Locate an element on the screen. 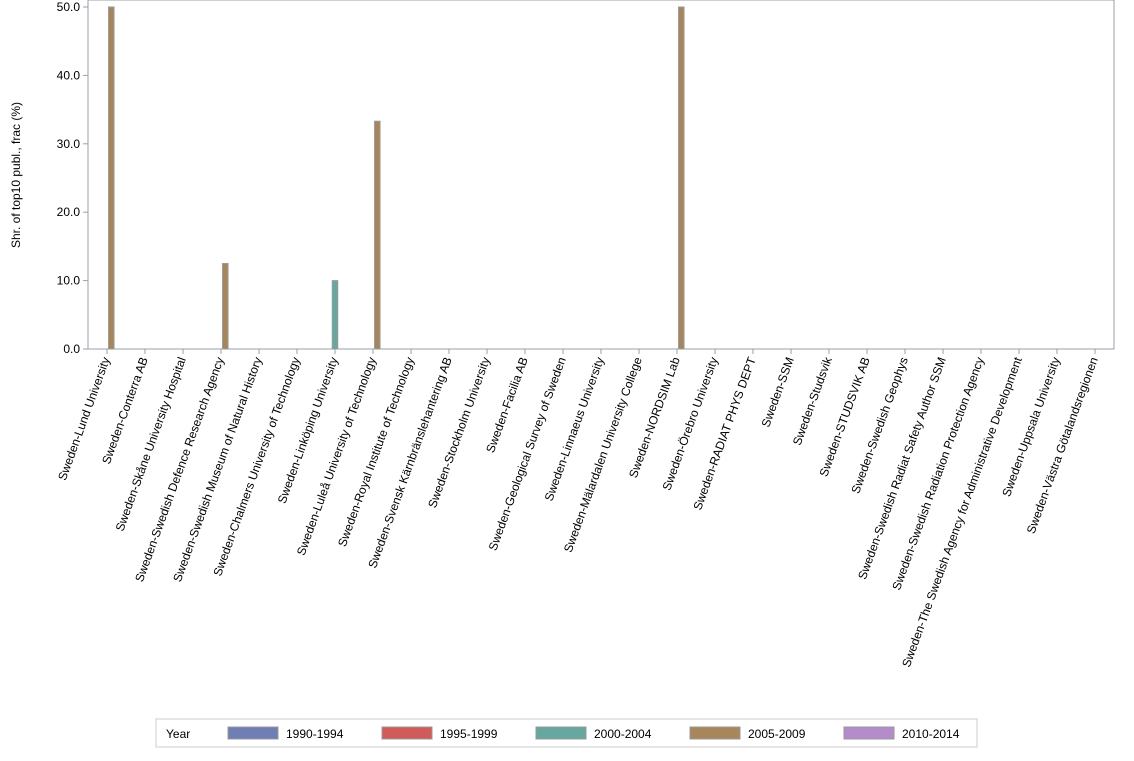 This screenshot has height=761, width=1134. legend-label: 2000-2004 is located at coordinates (623, 734).